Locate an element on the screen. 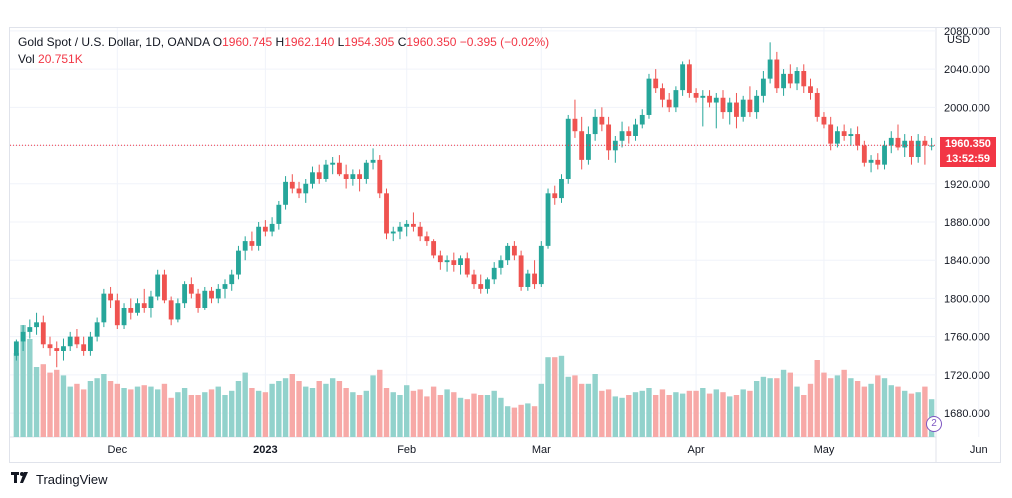  volume-label: Vol is located at coordinates (26, 59).